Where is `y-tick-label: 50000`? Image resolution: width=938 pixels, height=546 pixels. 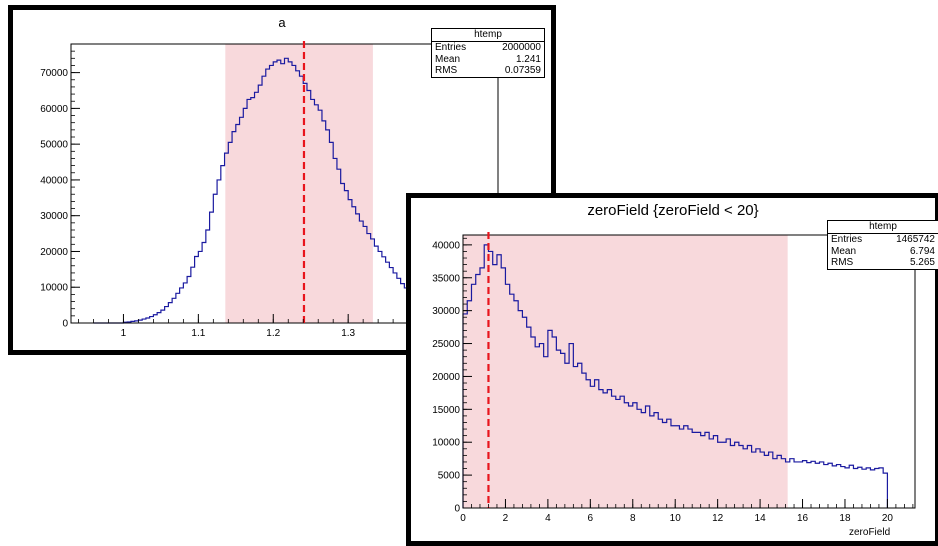
y-tick-label: 50000 is located at coordinates (54, 145).